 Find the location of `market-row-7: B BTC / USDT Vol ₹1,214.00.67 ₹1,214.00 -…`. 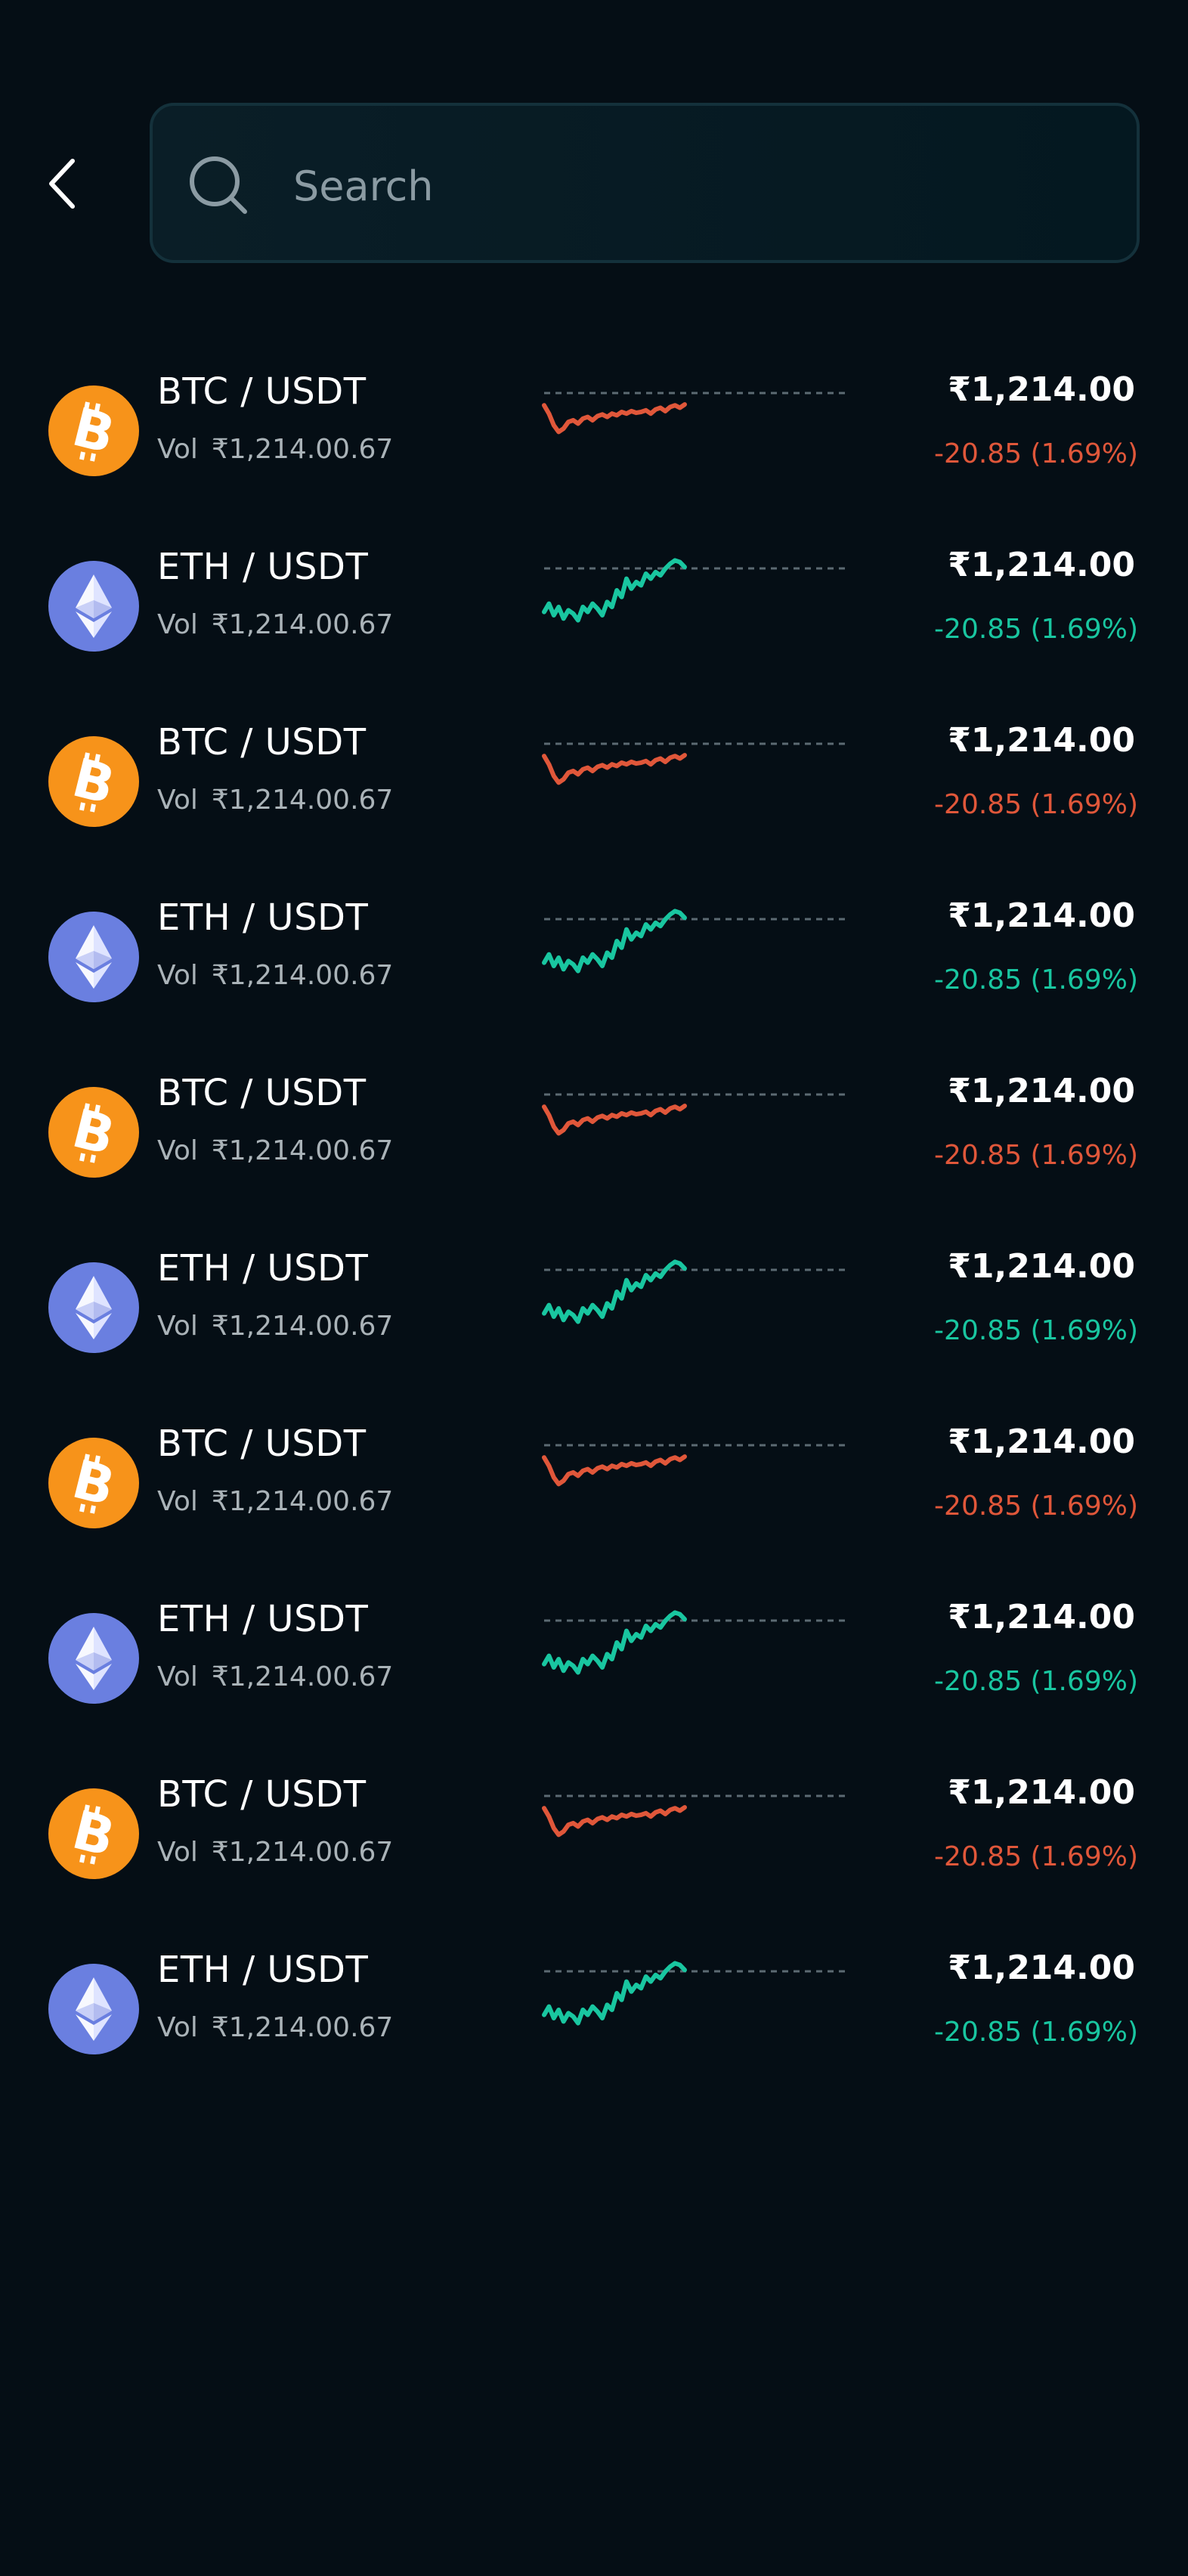

market-row-7: B BTC / USDT Vol ₹1,214.00.67 ₹1,214.00 -… is located at coordinates (594, 1487).